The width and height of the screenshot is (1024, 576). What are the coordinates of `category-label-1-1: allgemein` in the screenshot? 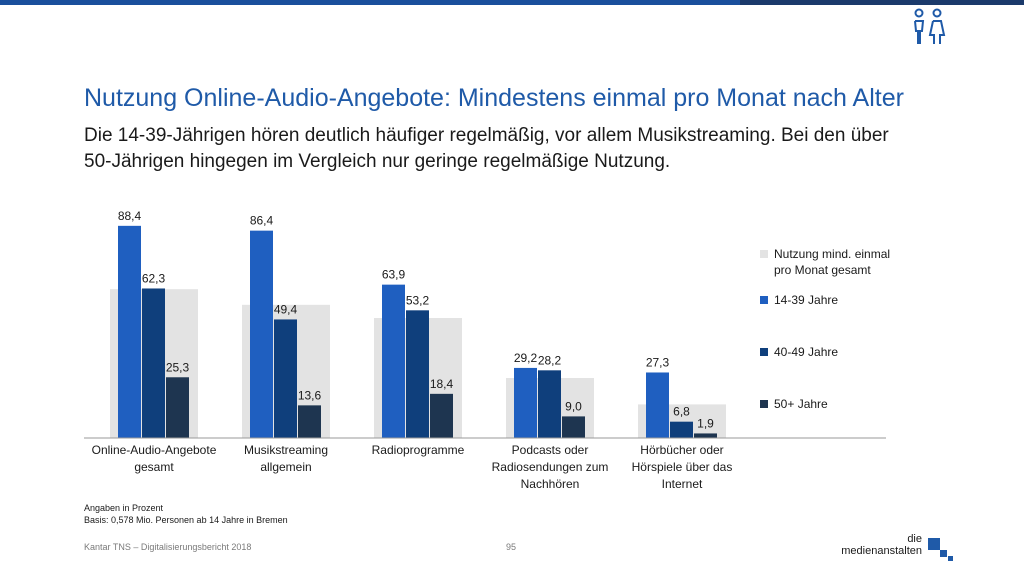 It's located at (285, 467).